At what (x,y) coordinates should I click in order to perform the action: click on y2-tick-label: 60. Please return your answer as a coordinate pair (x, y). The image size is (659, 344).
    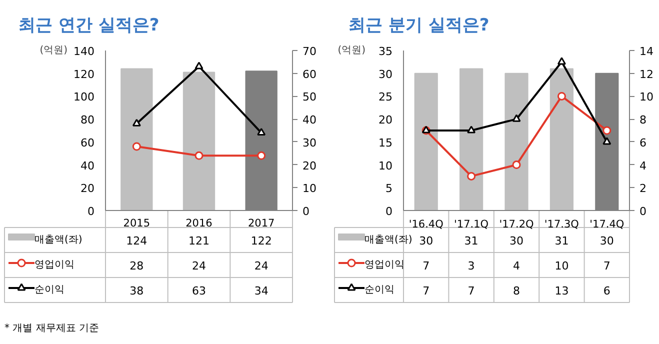
    Looking at the image, I should click on (309, 74).